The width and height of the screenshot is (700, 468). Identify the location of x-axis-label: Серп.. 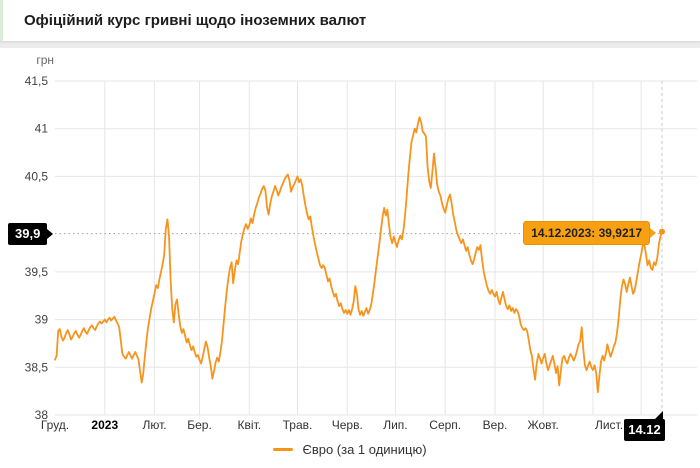
(445, 425).